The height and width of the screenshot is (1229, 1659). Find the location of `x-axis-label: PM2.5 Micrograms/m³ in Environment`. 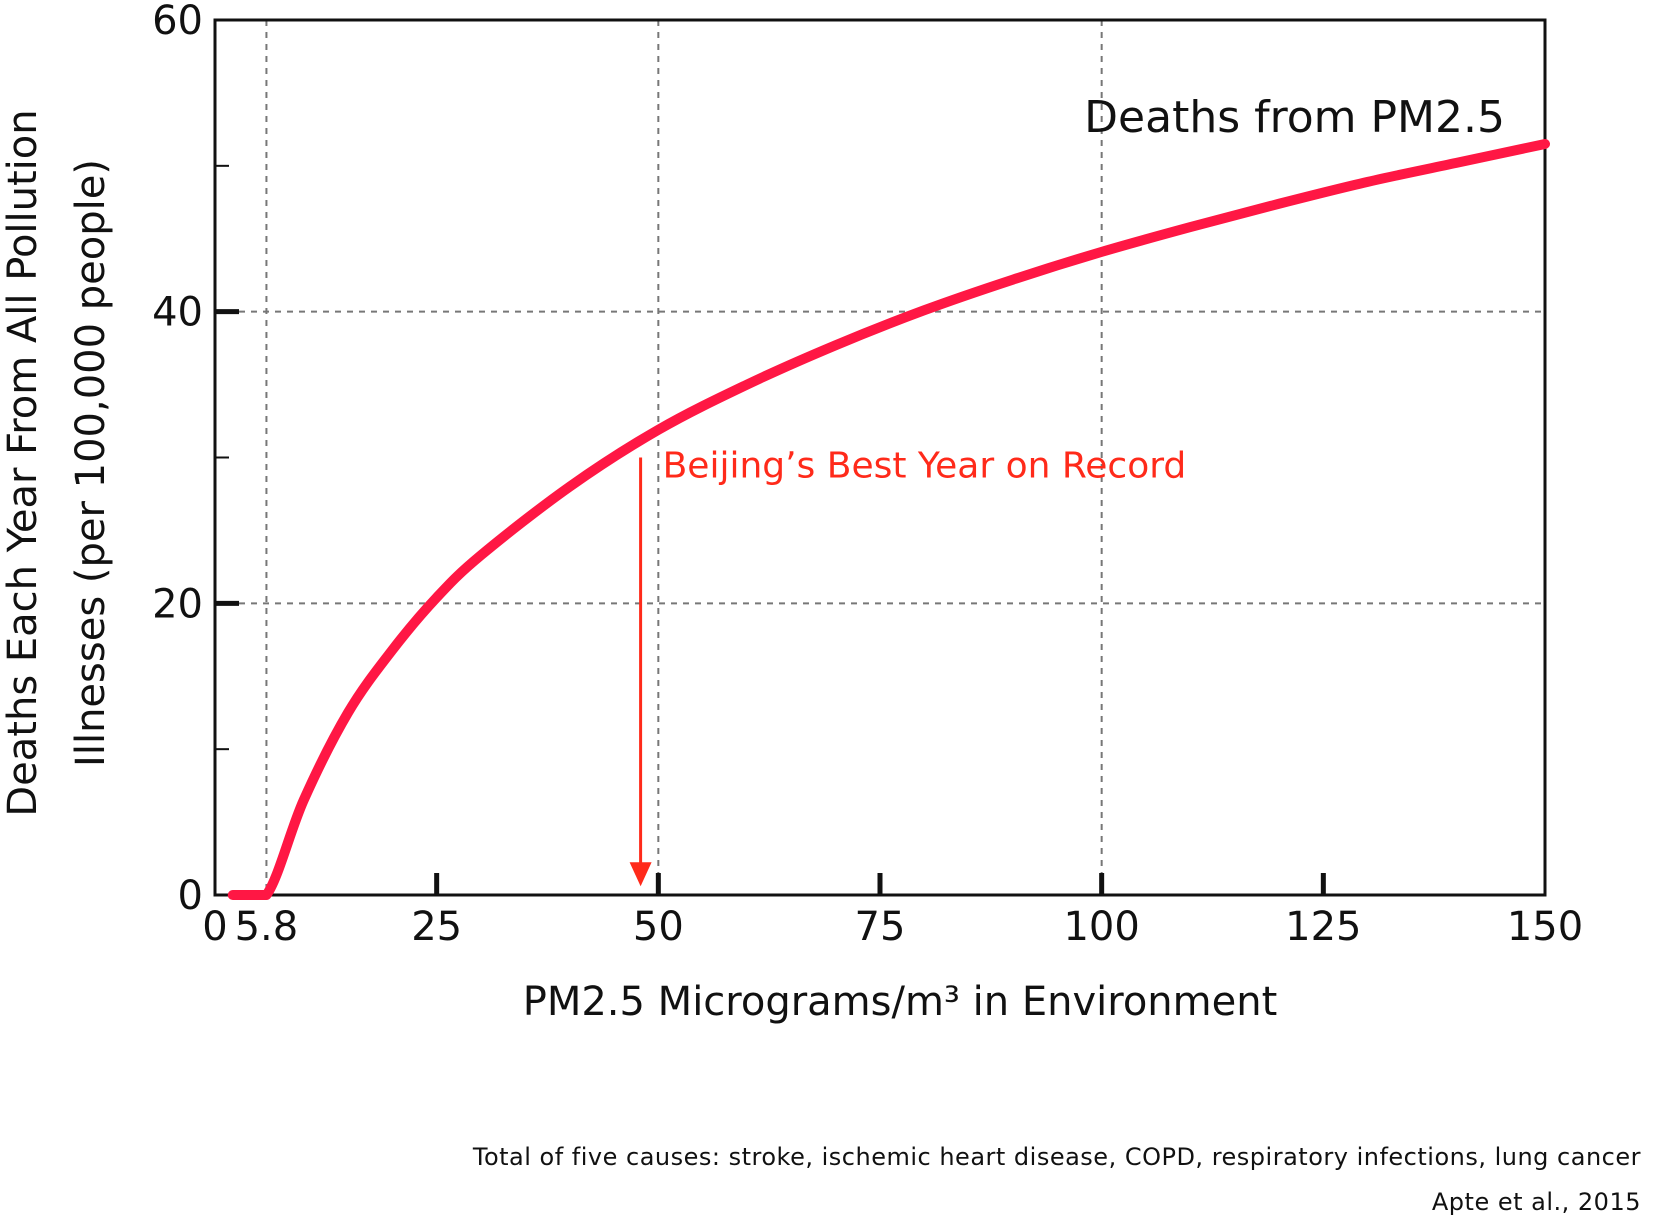

x-axis-label: PM2.5 Micrograms/m³ in Environment is located at coordinates (900, 1002).